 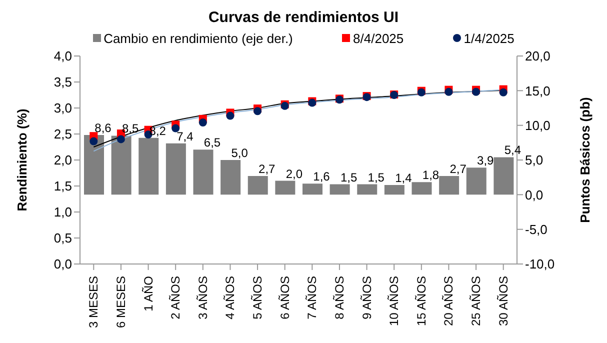 What do you see at coordinates (121, 302) in the screenshot?
I see `x-tick-label: 6 MESES` at bounding box center [121, 302].